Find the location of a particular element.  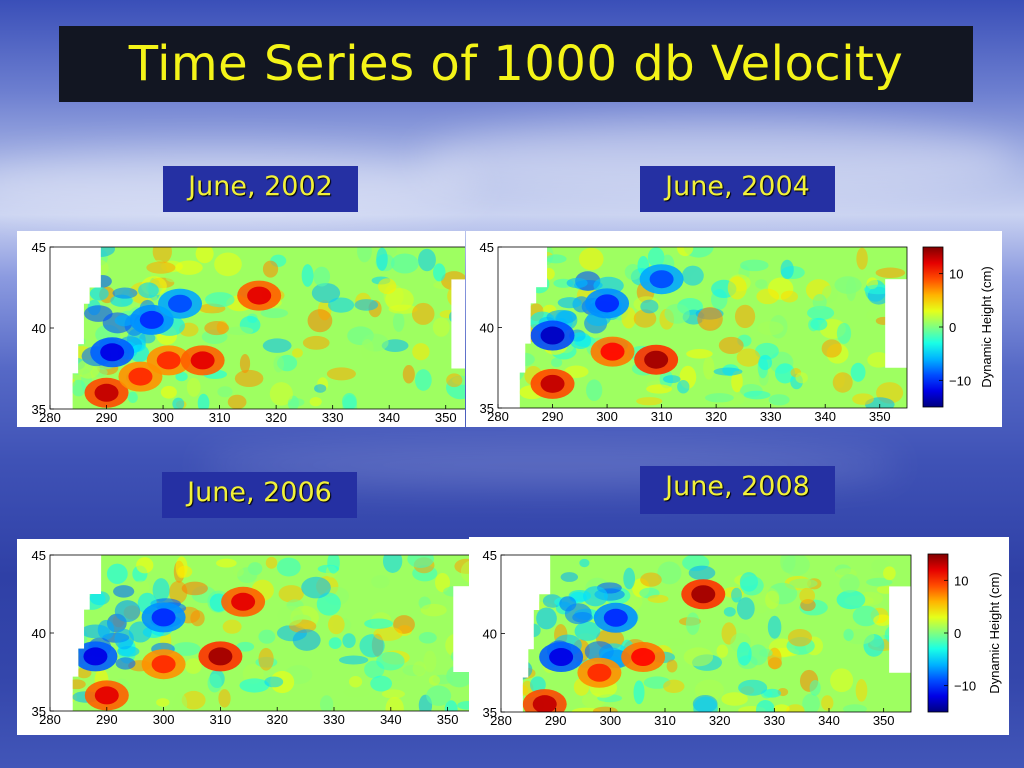

missing-data-gap is located at coordinates (896, 323).